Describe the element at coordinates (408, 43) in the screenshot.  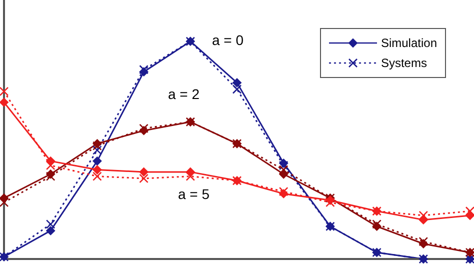
I see `legend-label: Simulation` at that location.